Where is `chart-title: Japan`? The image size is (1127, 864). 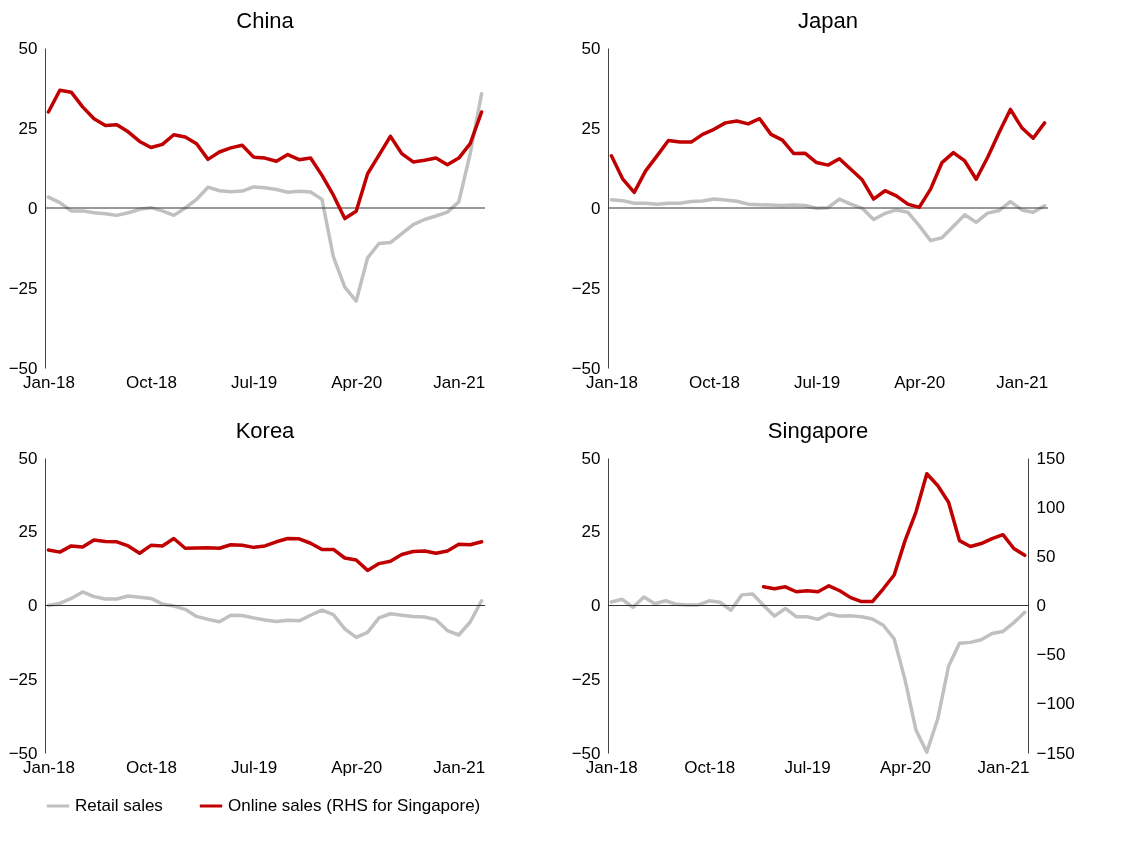 chart-title: Japan is located at coordinates (828, 20).